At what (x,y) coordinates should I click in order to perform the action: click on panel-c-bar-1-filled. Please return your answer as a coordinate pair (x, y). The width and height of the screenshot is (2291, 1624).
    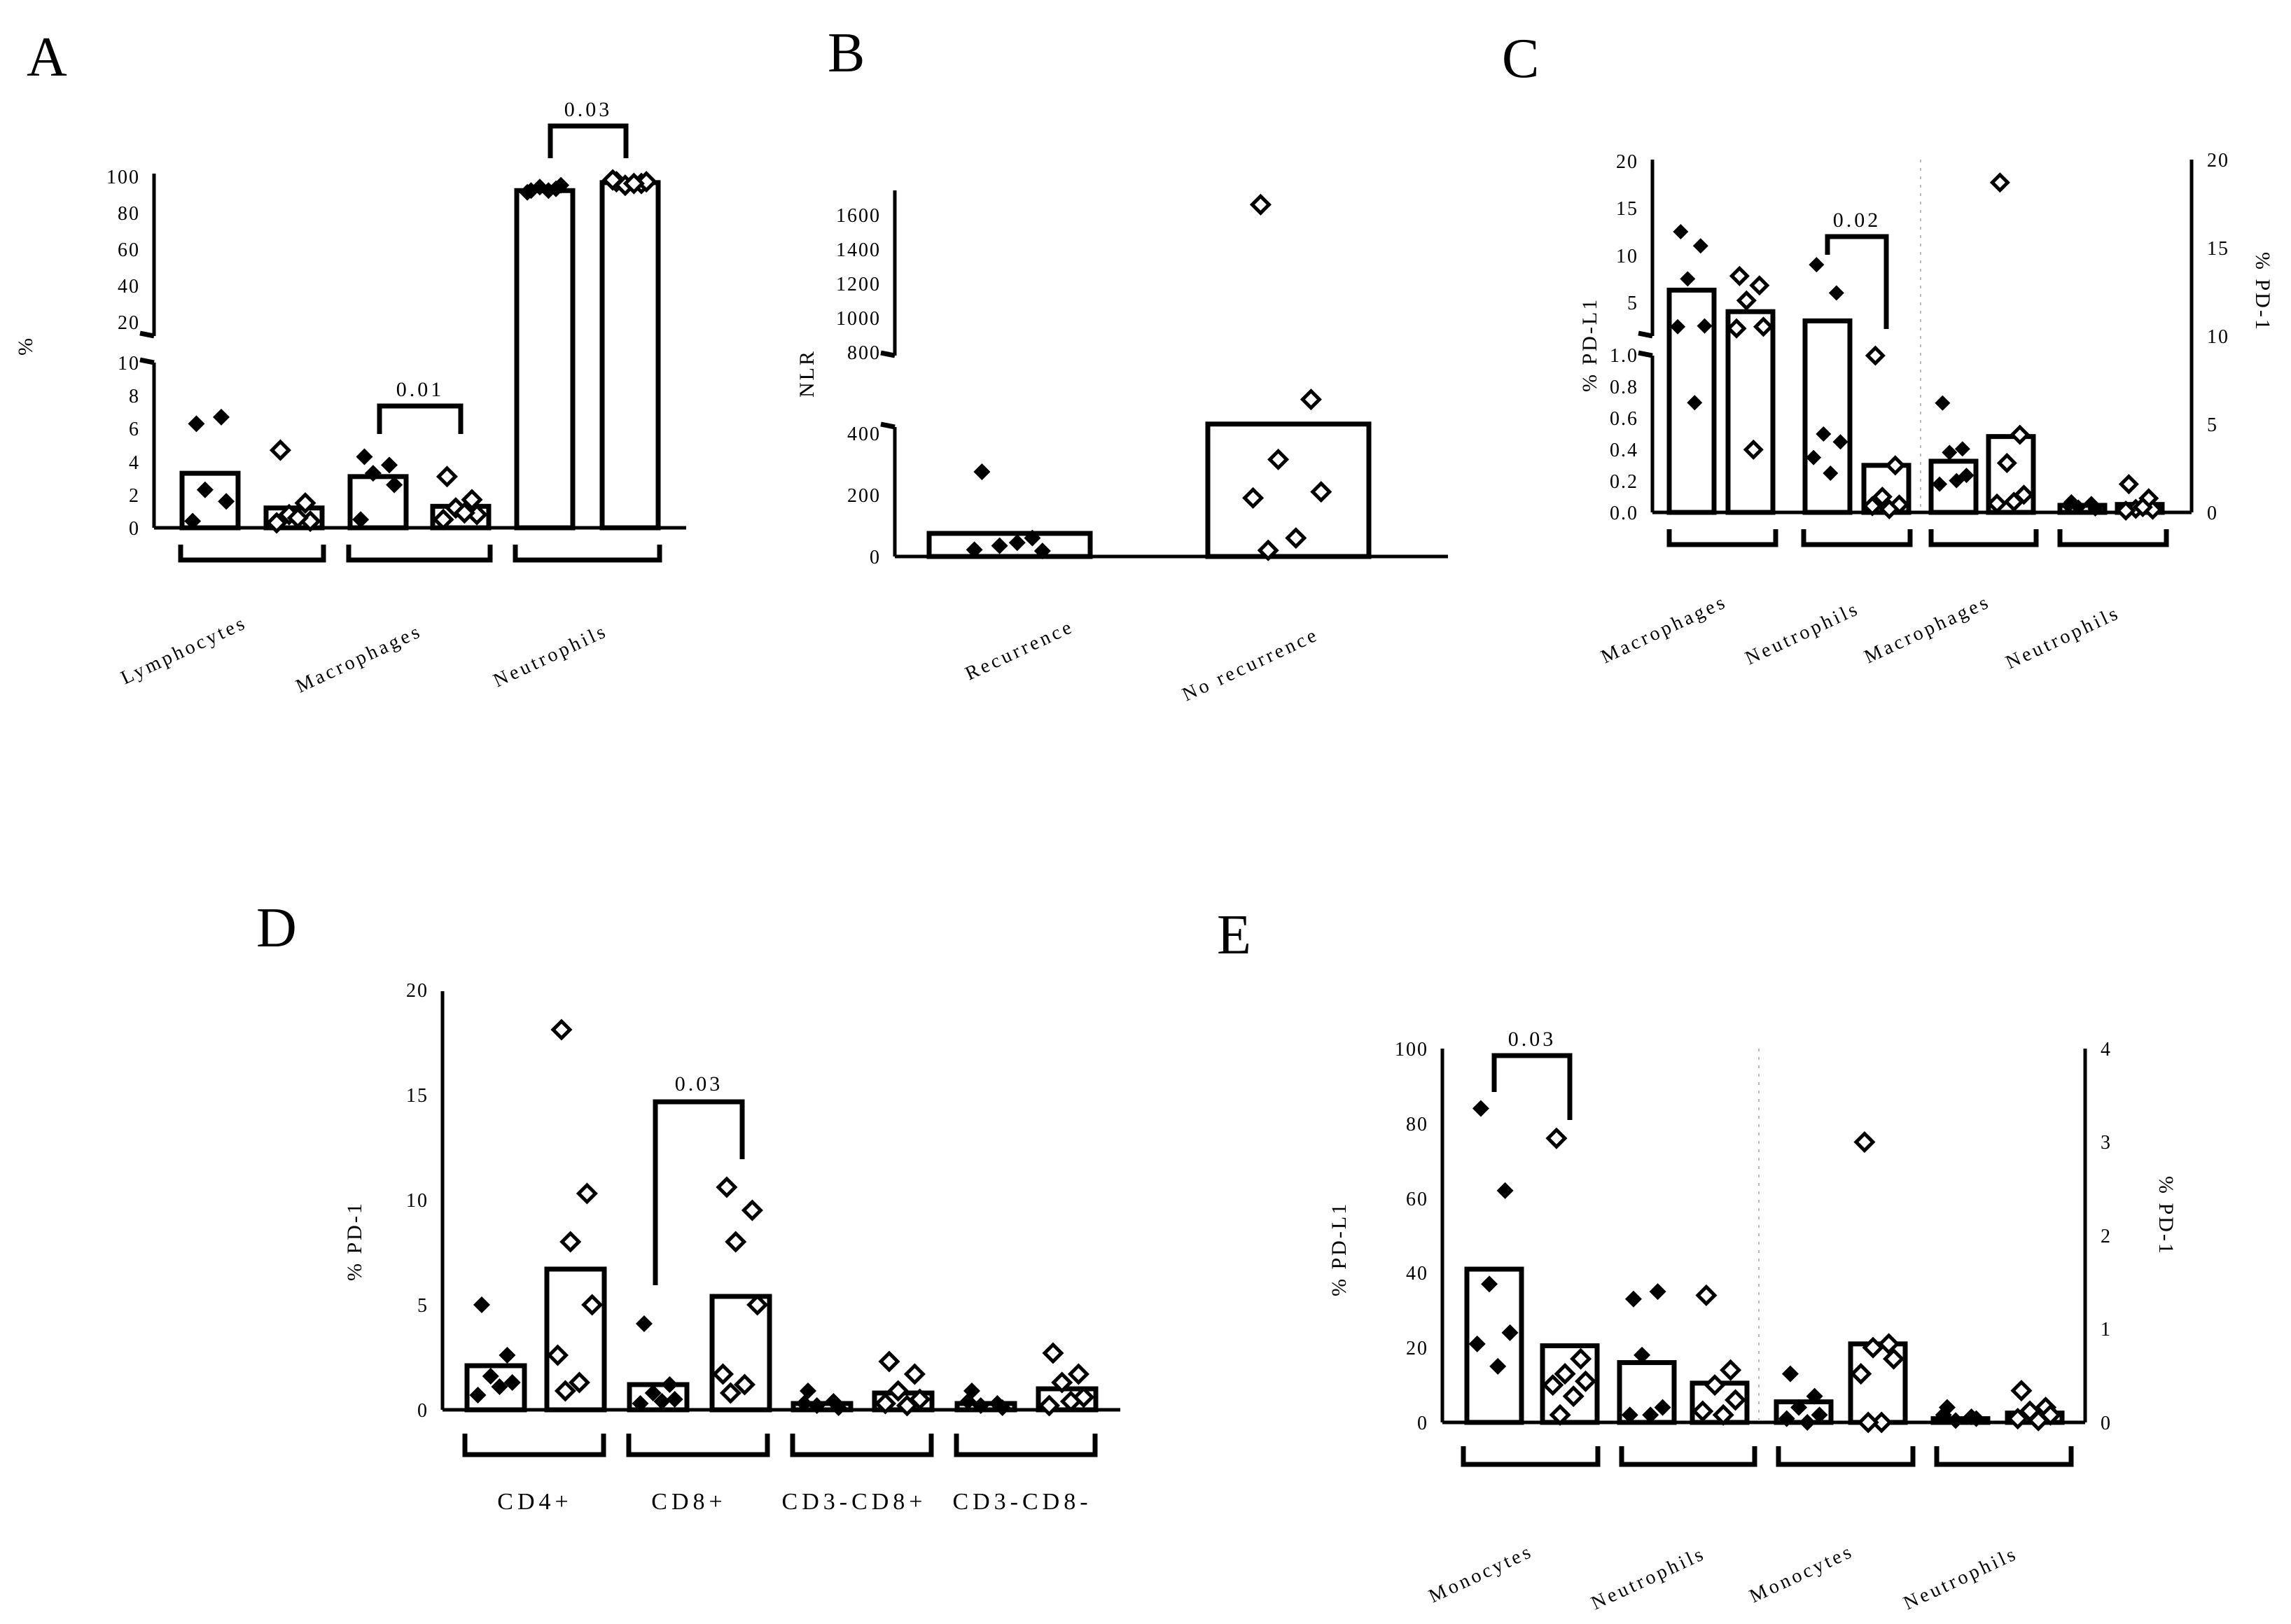
    Looking at the image, I should click on (1827, 416).